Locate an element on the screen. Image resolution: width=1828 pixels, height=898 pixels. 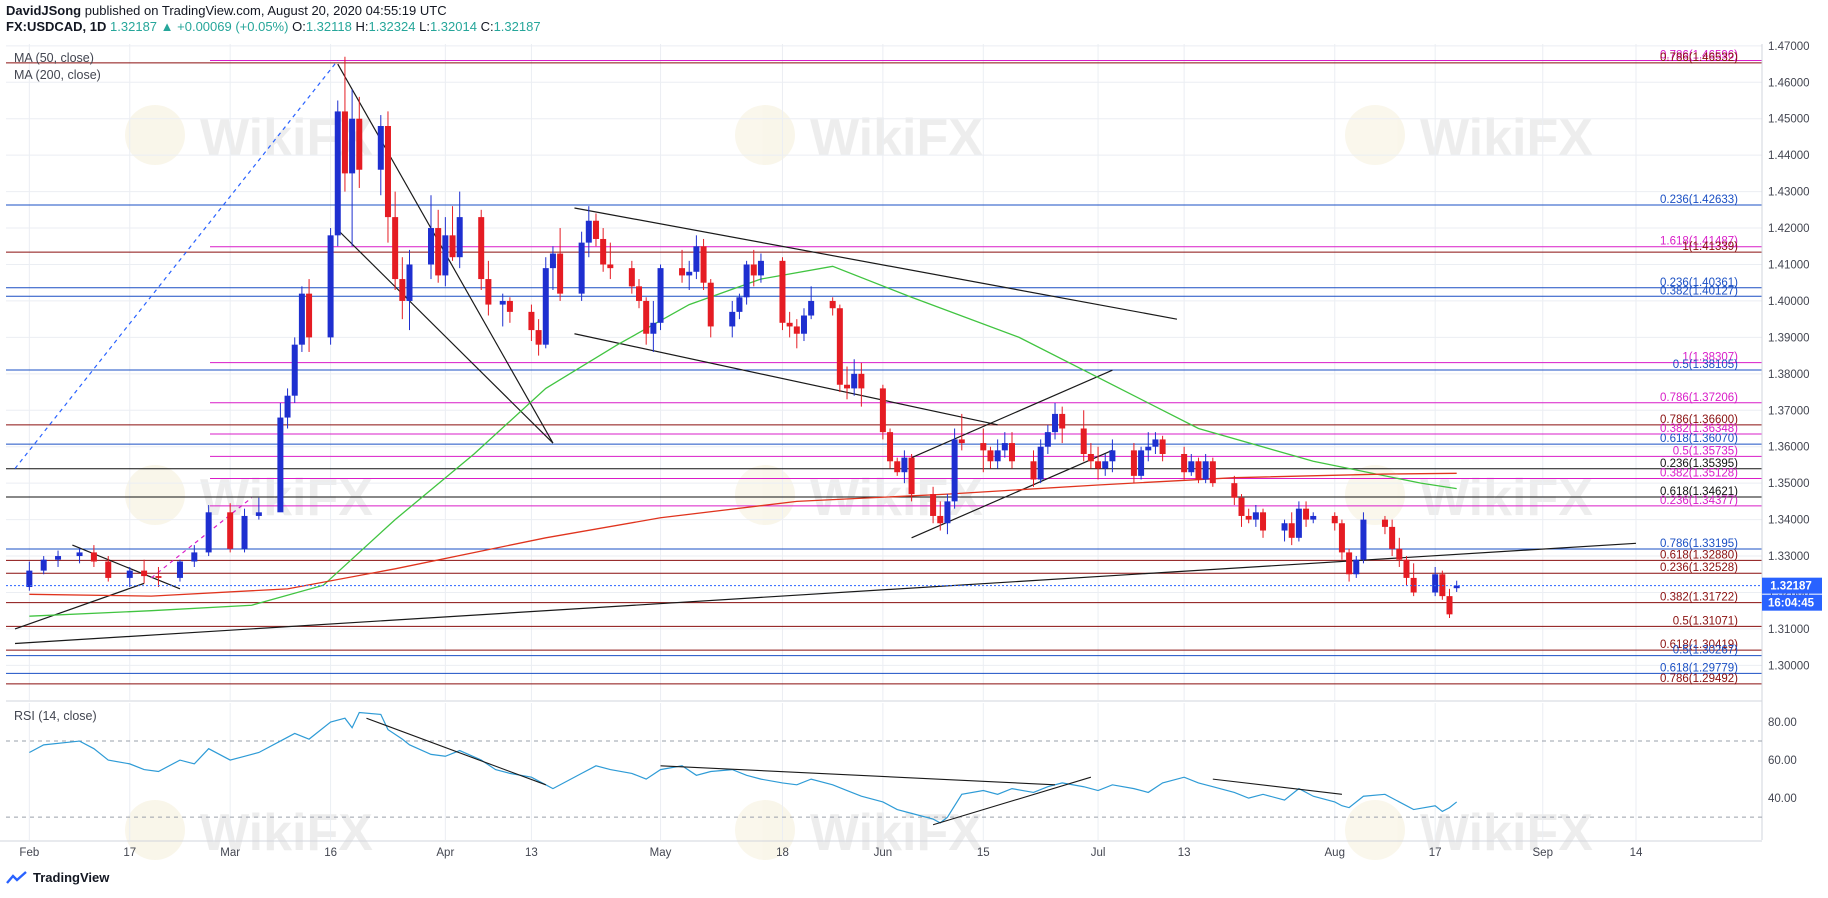
ma200-line is located at coordinates (743, 534).